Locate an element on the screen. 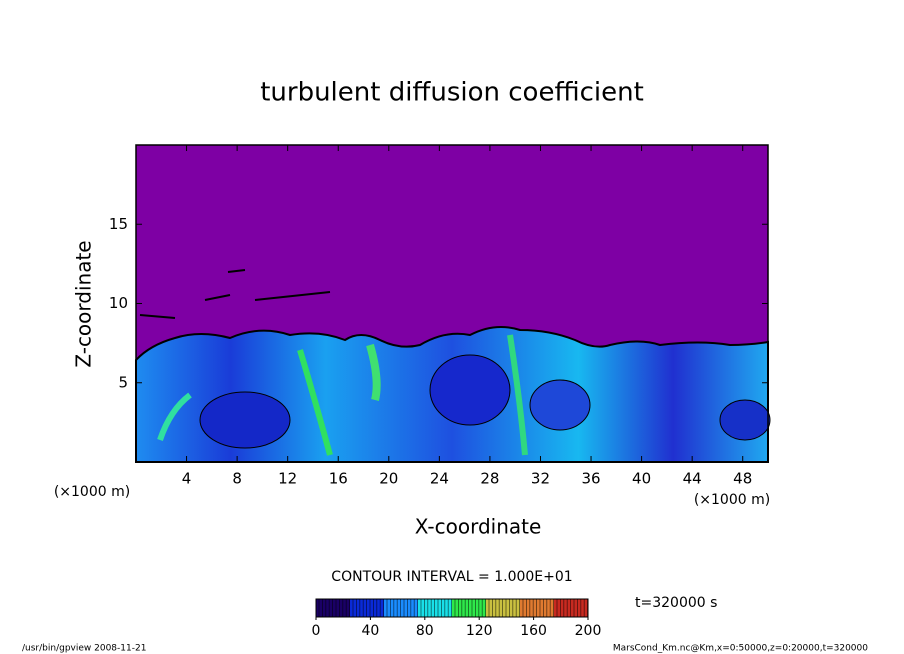  colorbar-frame is located at coordinates (452, 608).